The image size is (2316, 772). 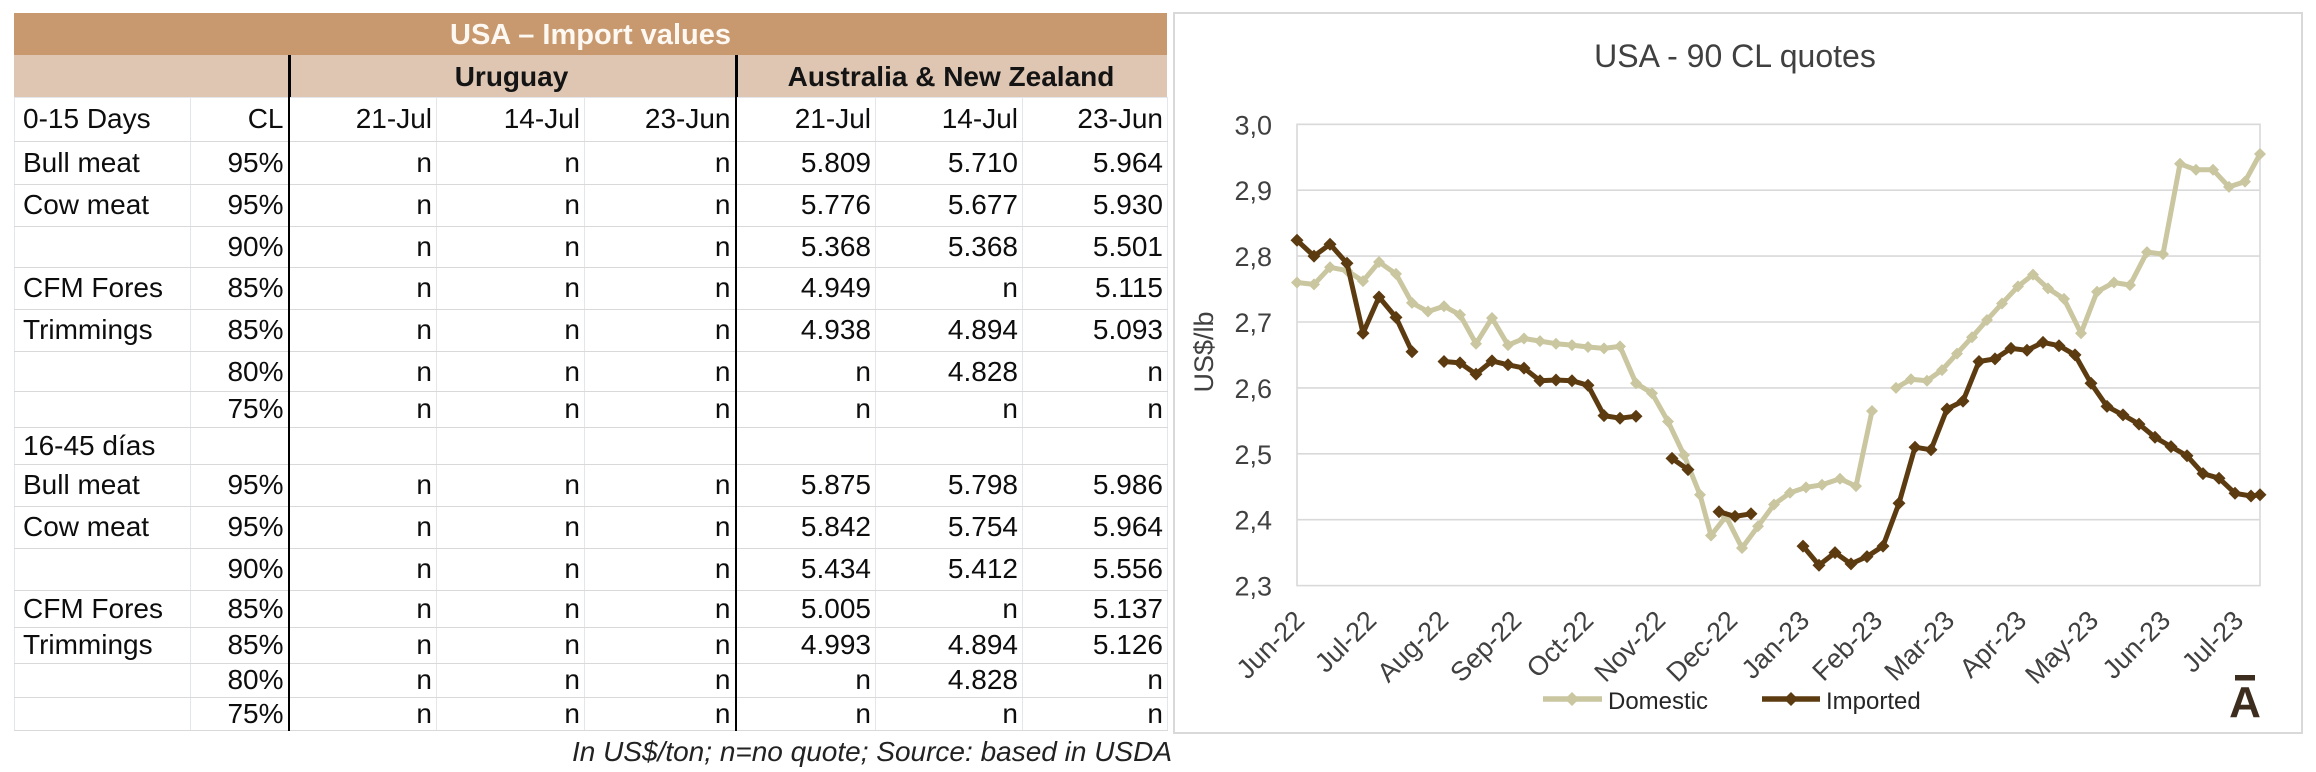 I want to click on svg-text: 2,5, so click(x=1253, y=455).